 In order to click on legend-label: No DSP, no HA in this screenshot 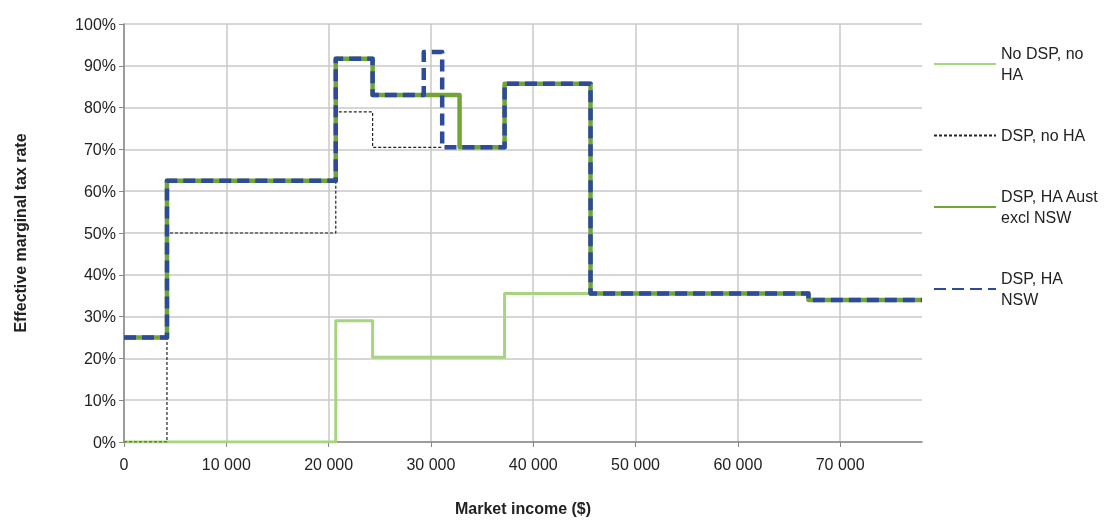, I will do `click(1044, 64)`.